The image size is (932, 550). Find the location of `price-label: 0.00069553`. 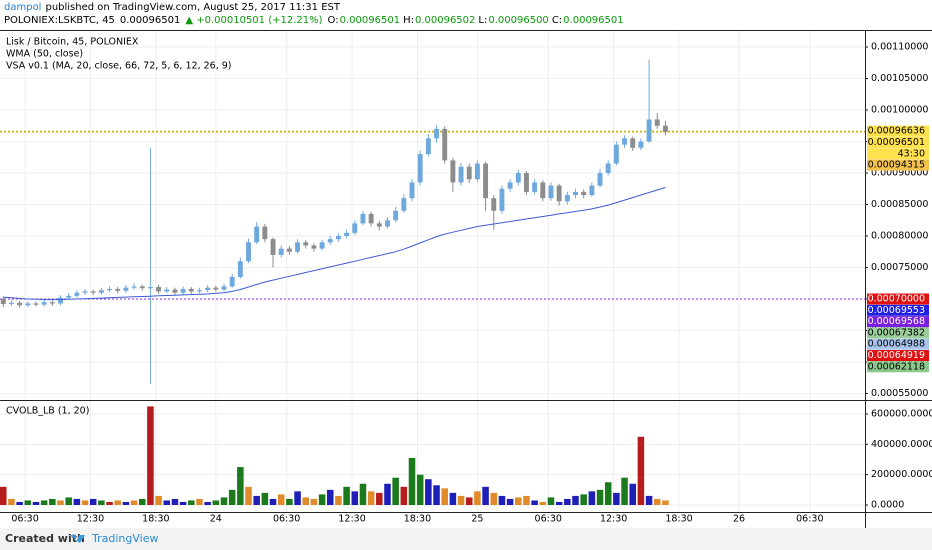

price-label: 0.00069553 is located at coordinates (896, 310).